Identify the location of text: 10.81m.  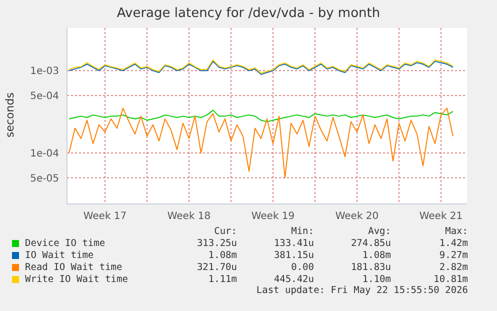
(450, 279).